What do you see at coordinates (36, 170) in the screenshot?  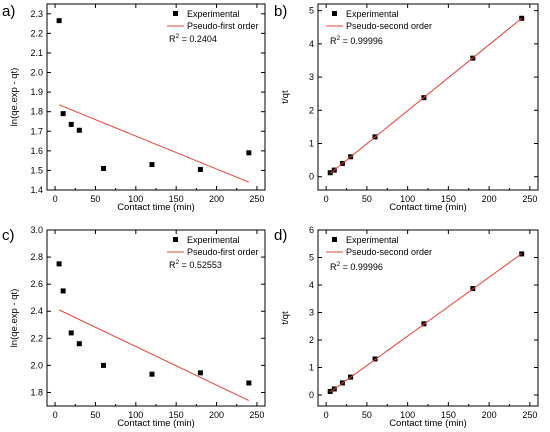 I see `y-tick-label: 1.5` at bounding box center [36, 170].